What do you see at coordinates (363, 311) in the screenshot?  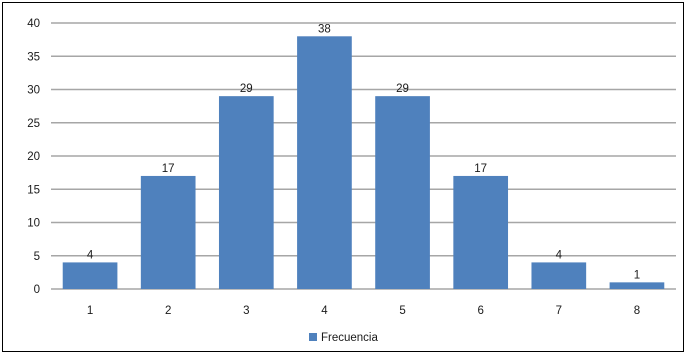 I see `x-axis-ticks: 1 2 3 4 5 6 7 8` at bounding box center [363, 311].